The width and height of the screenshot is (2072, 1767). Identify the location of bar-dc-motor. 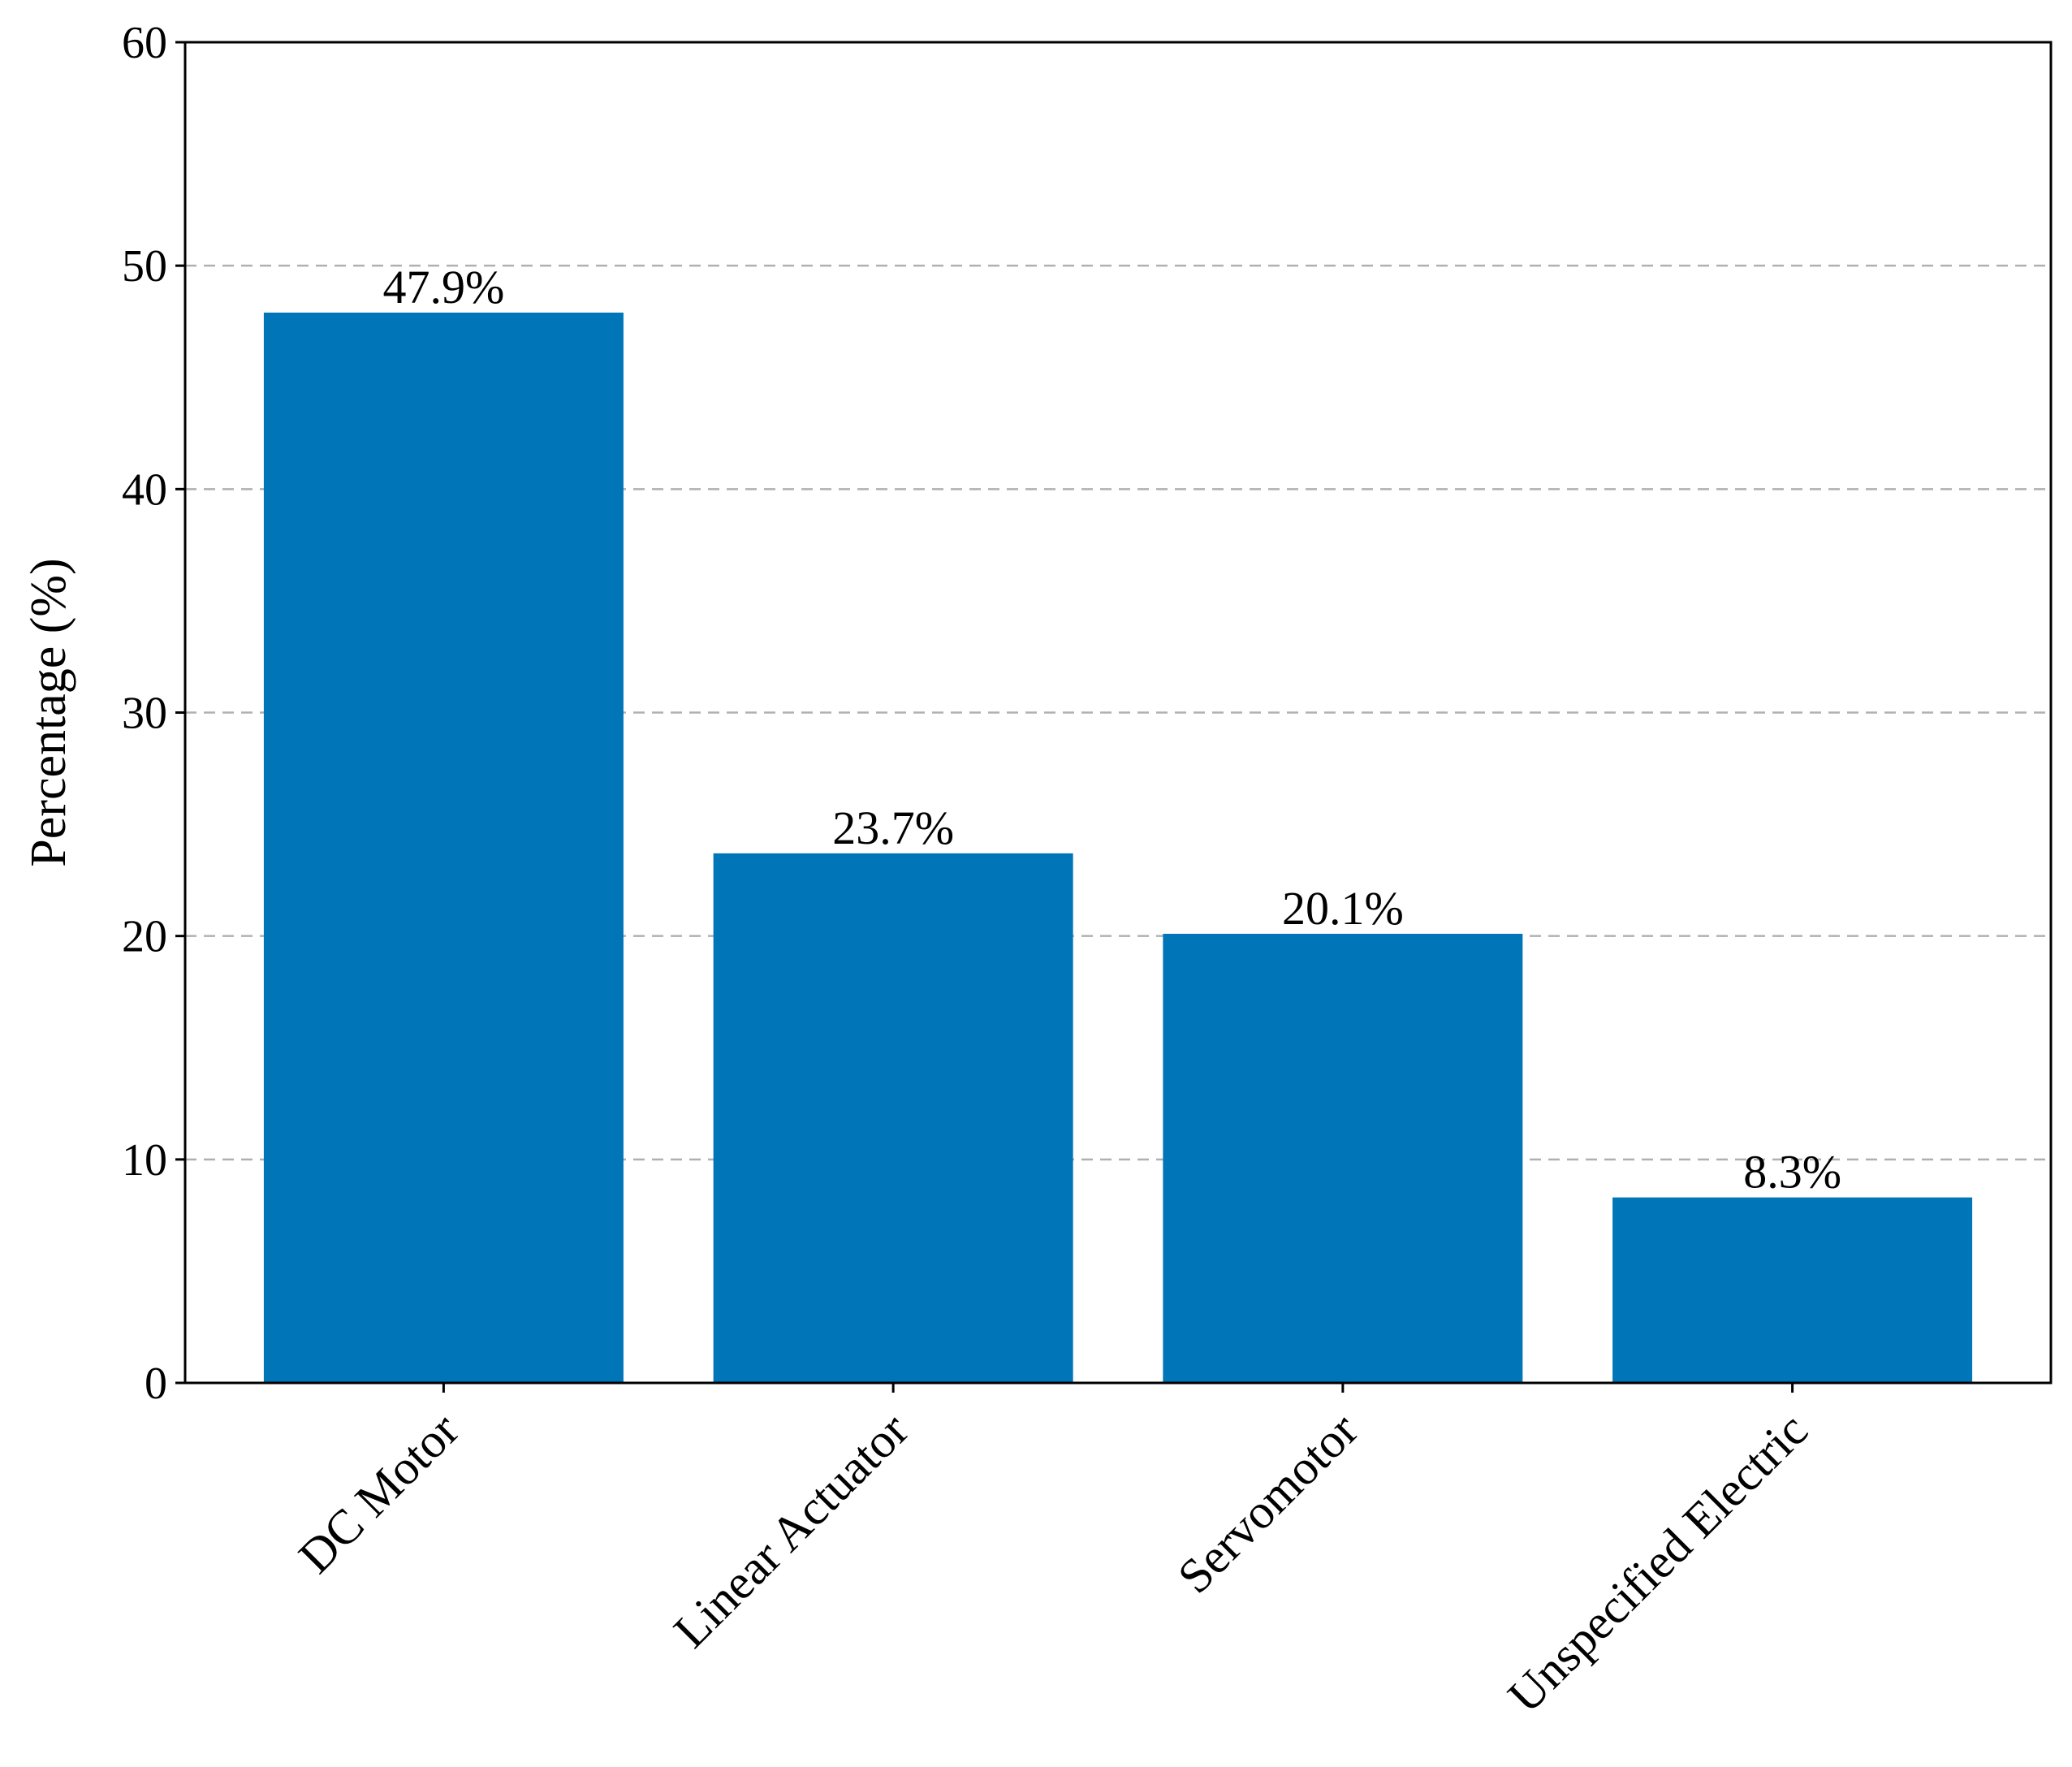
(443, 847).